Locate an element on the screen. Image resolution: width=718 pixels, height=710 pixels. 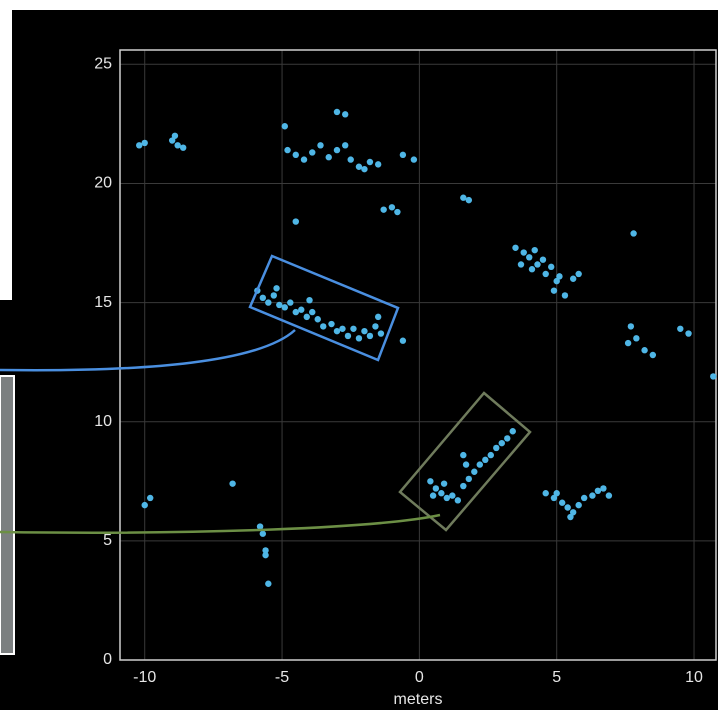
x-tick-label: 0 is located at coordinates (419, 677).